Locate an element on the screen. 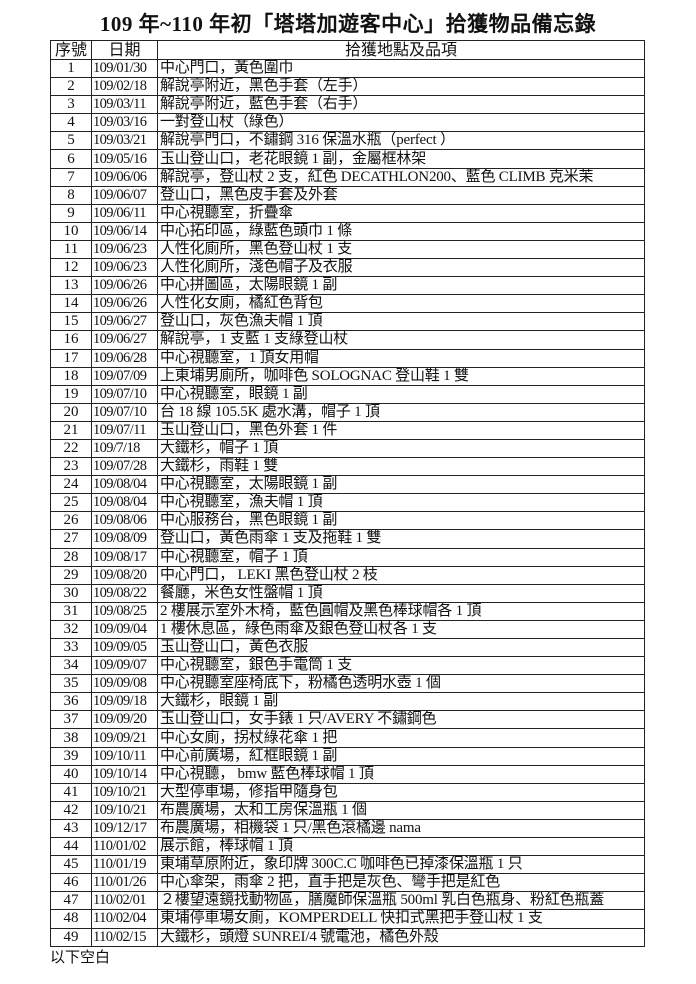  row-date: 109/09/20 is located at coordinates (124, 720).